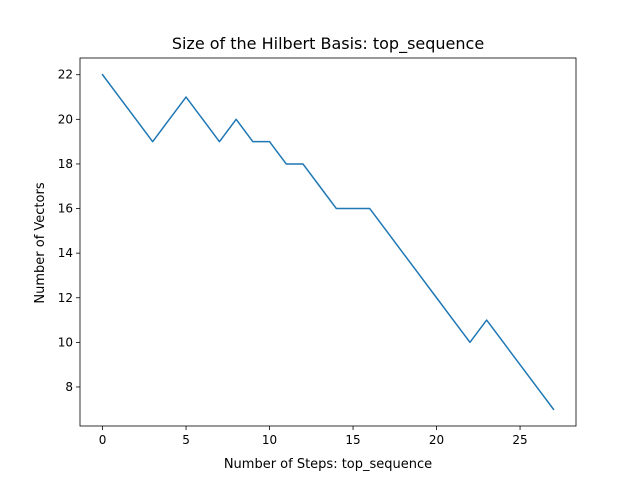 This screenshot has width=640, height=480. I want to click on y-tick-label-12: 12, so click(65, 298).